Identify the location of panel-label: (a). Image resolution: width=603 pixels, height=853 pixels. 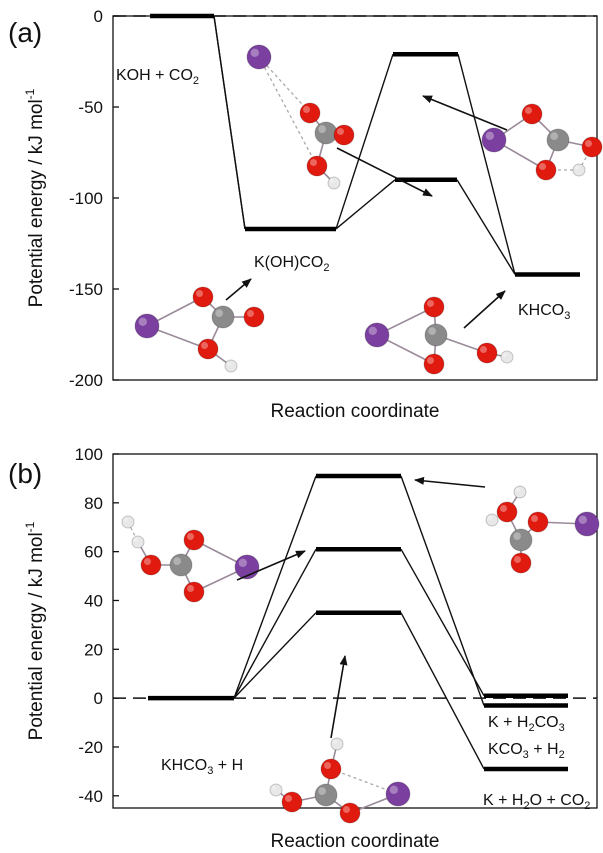
(25, 32).